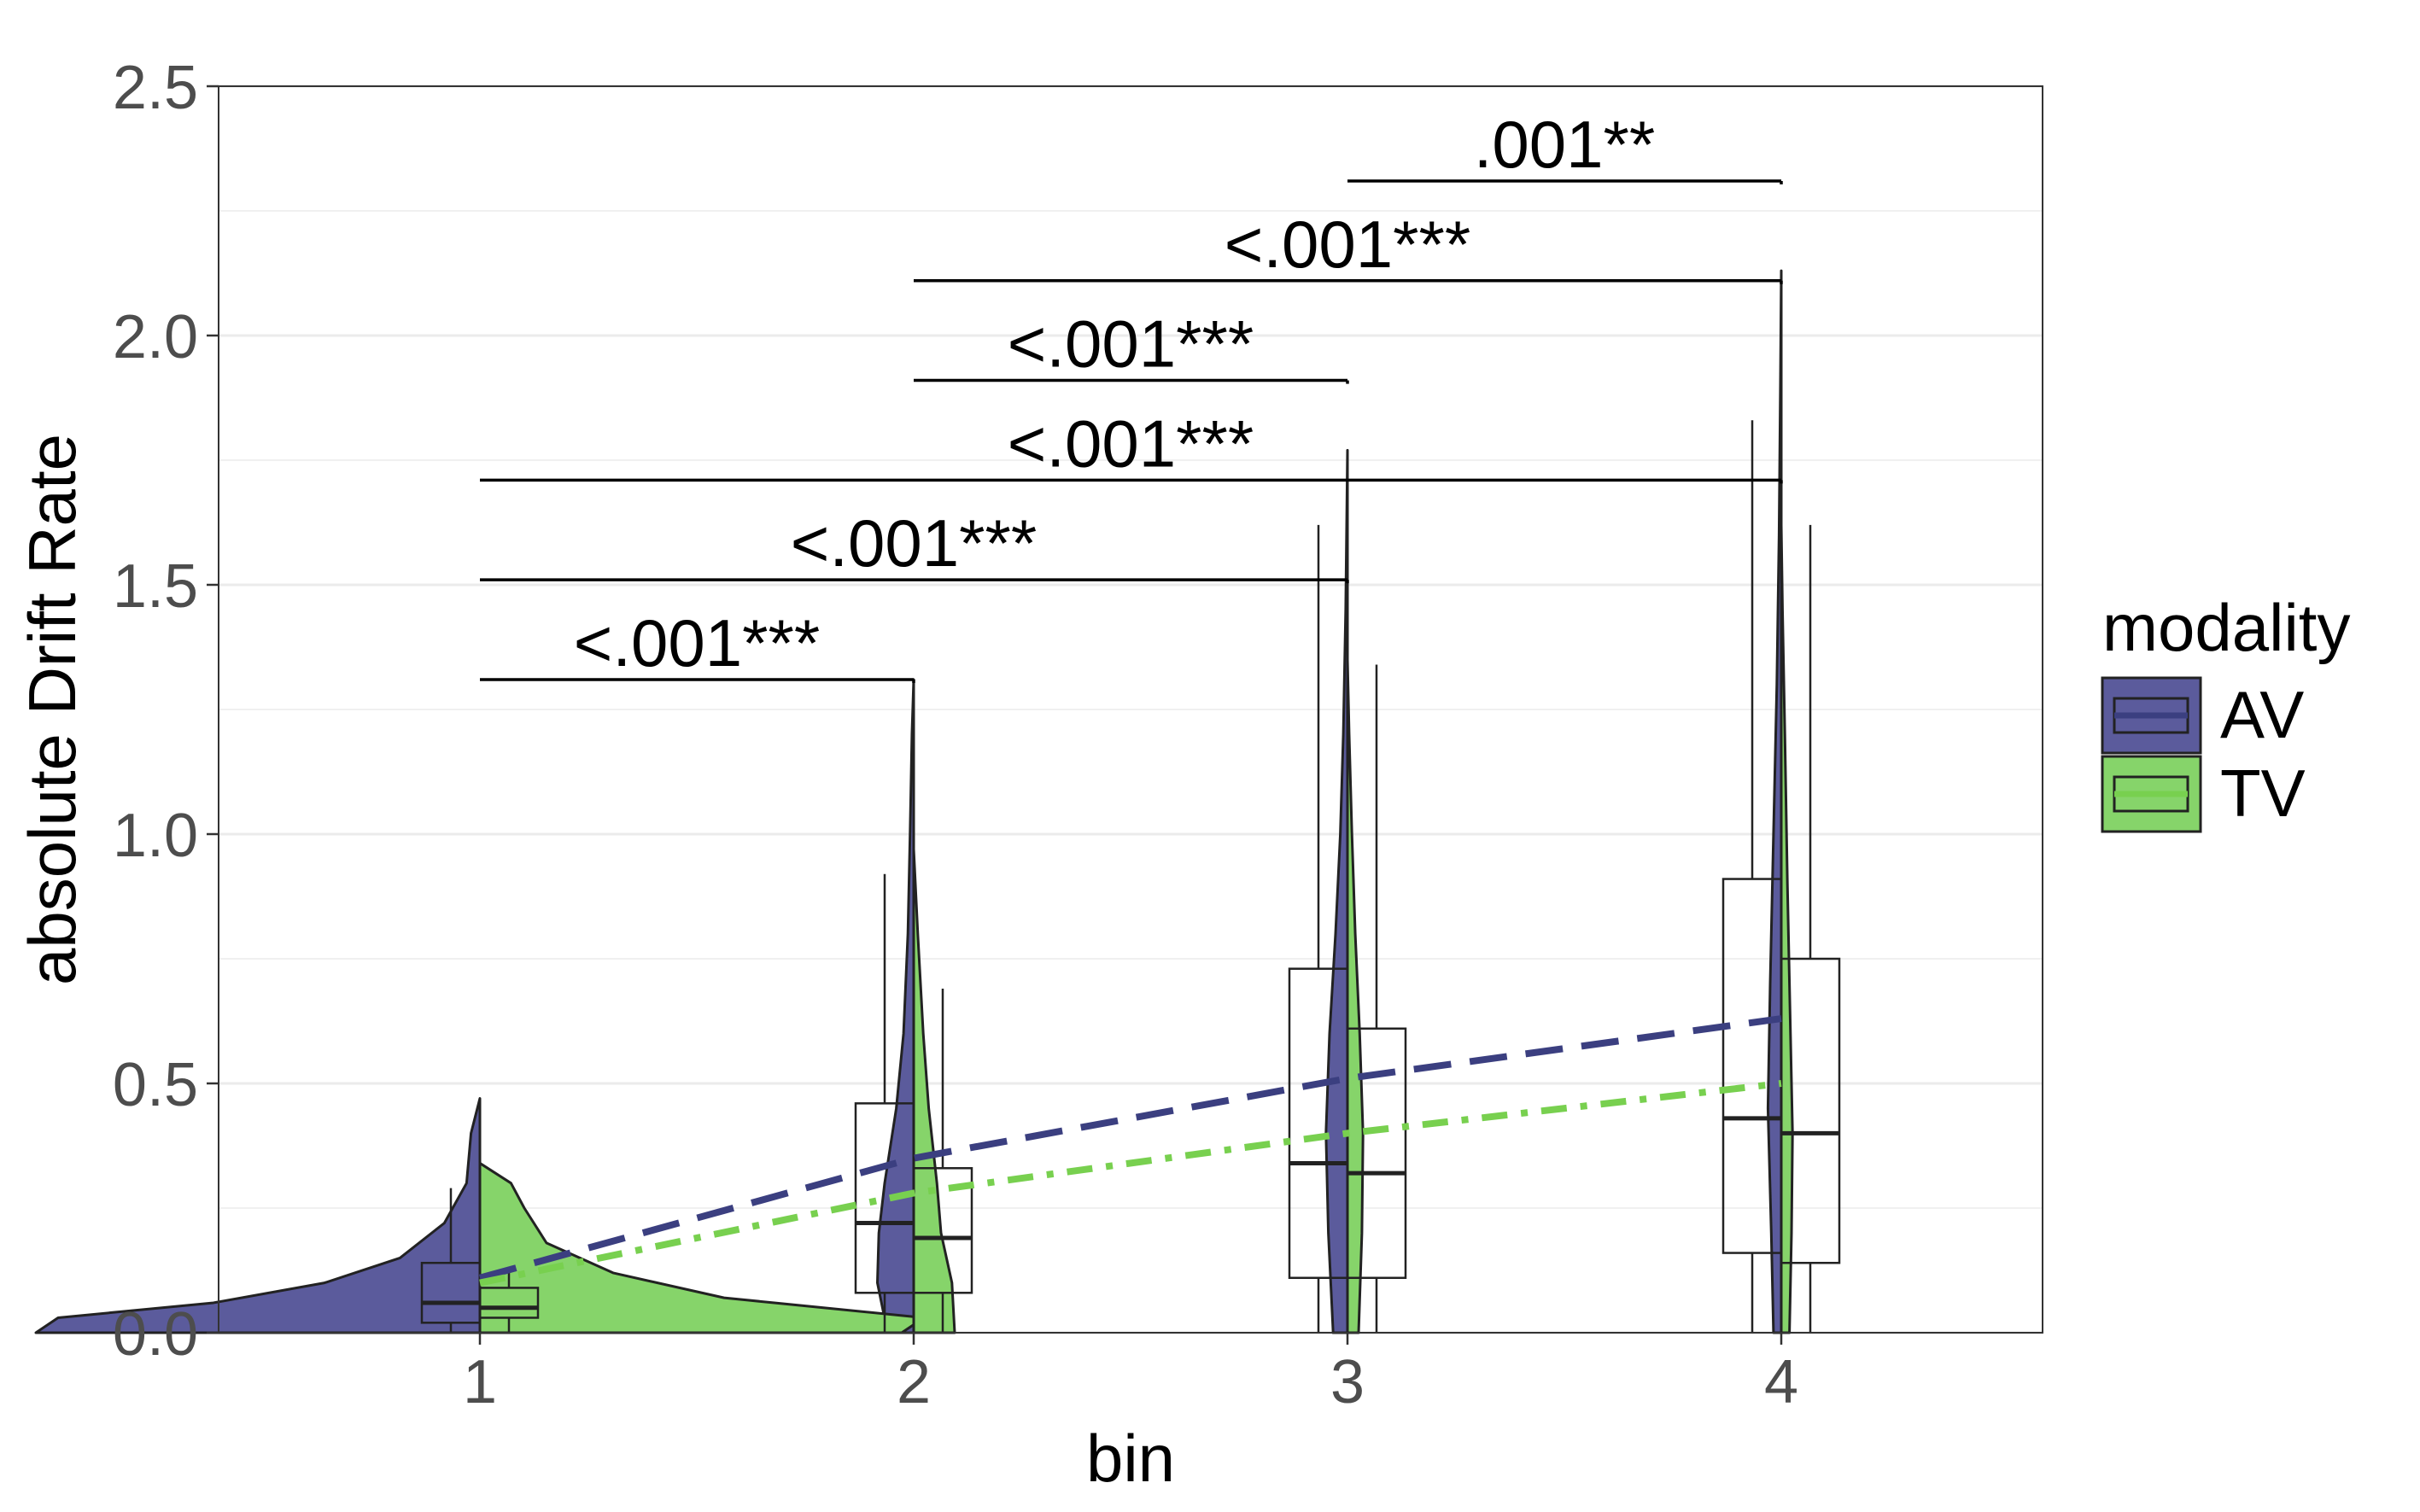  I want to click on x-tick-label: 4, so click(1781, 1382).